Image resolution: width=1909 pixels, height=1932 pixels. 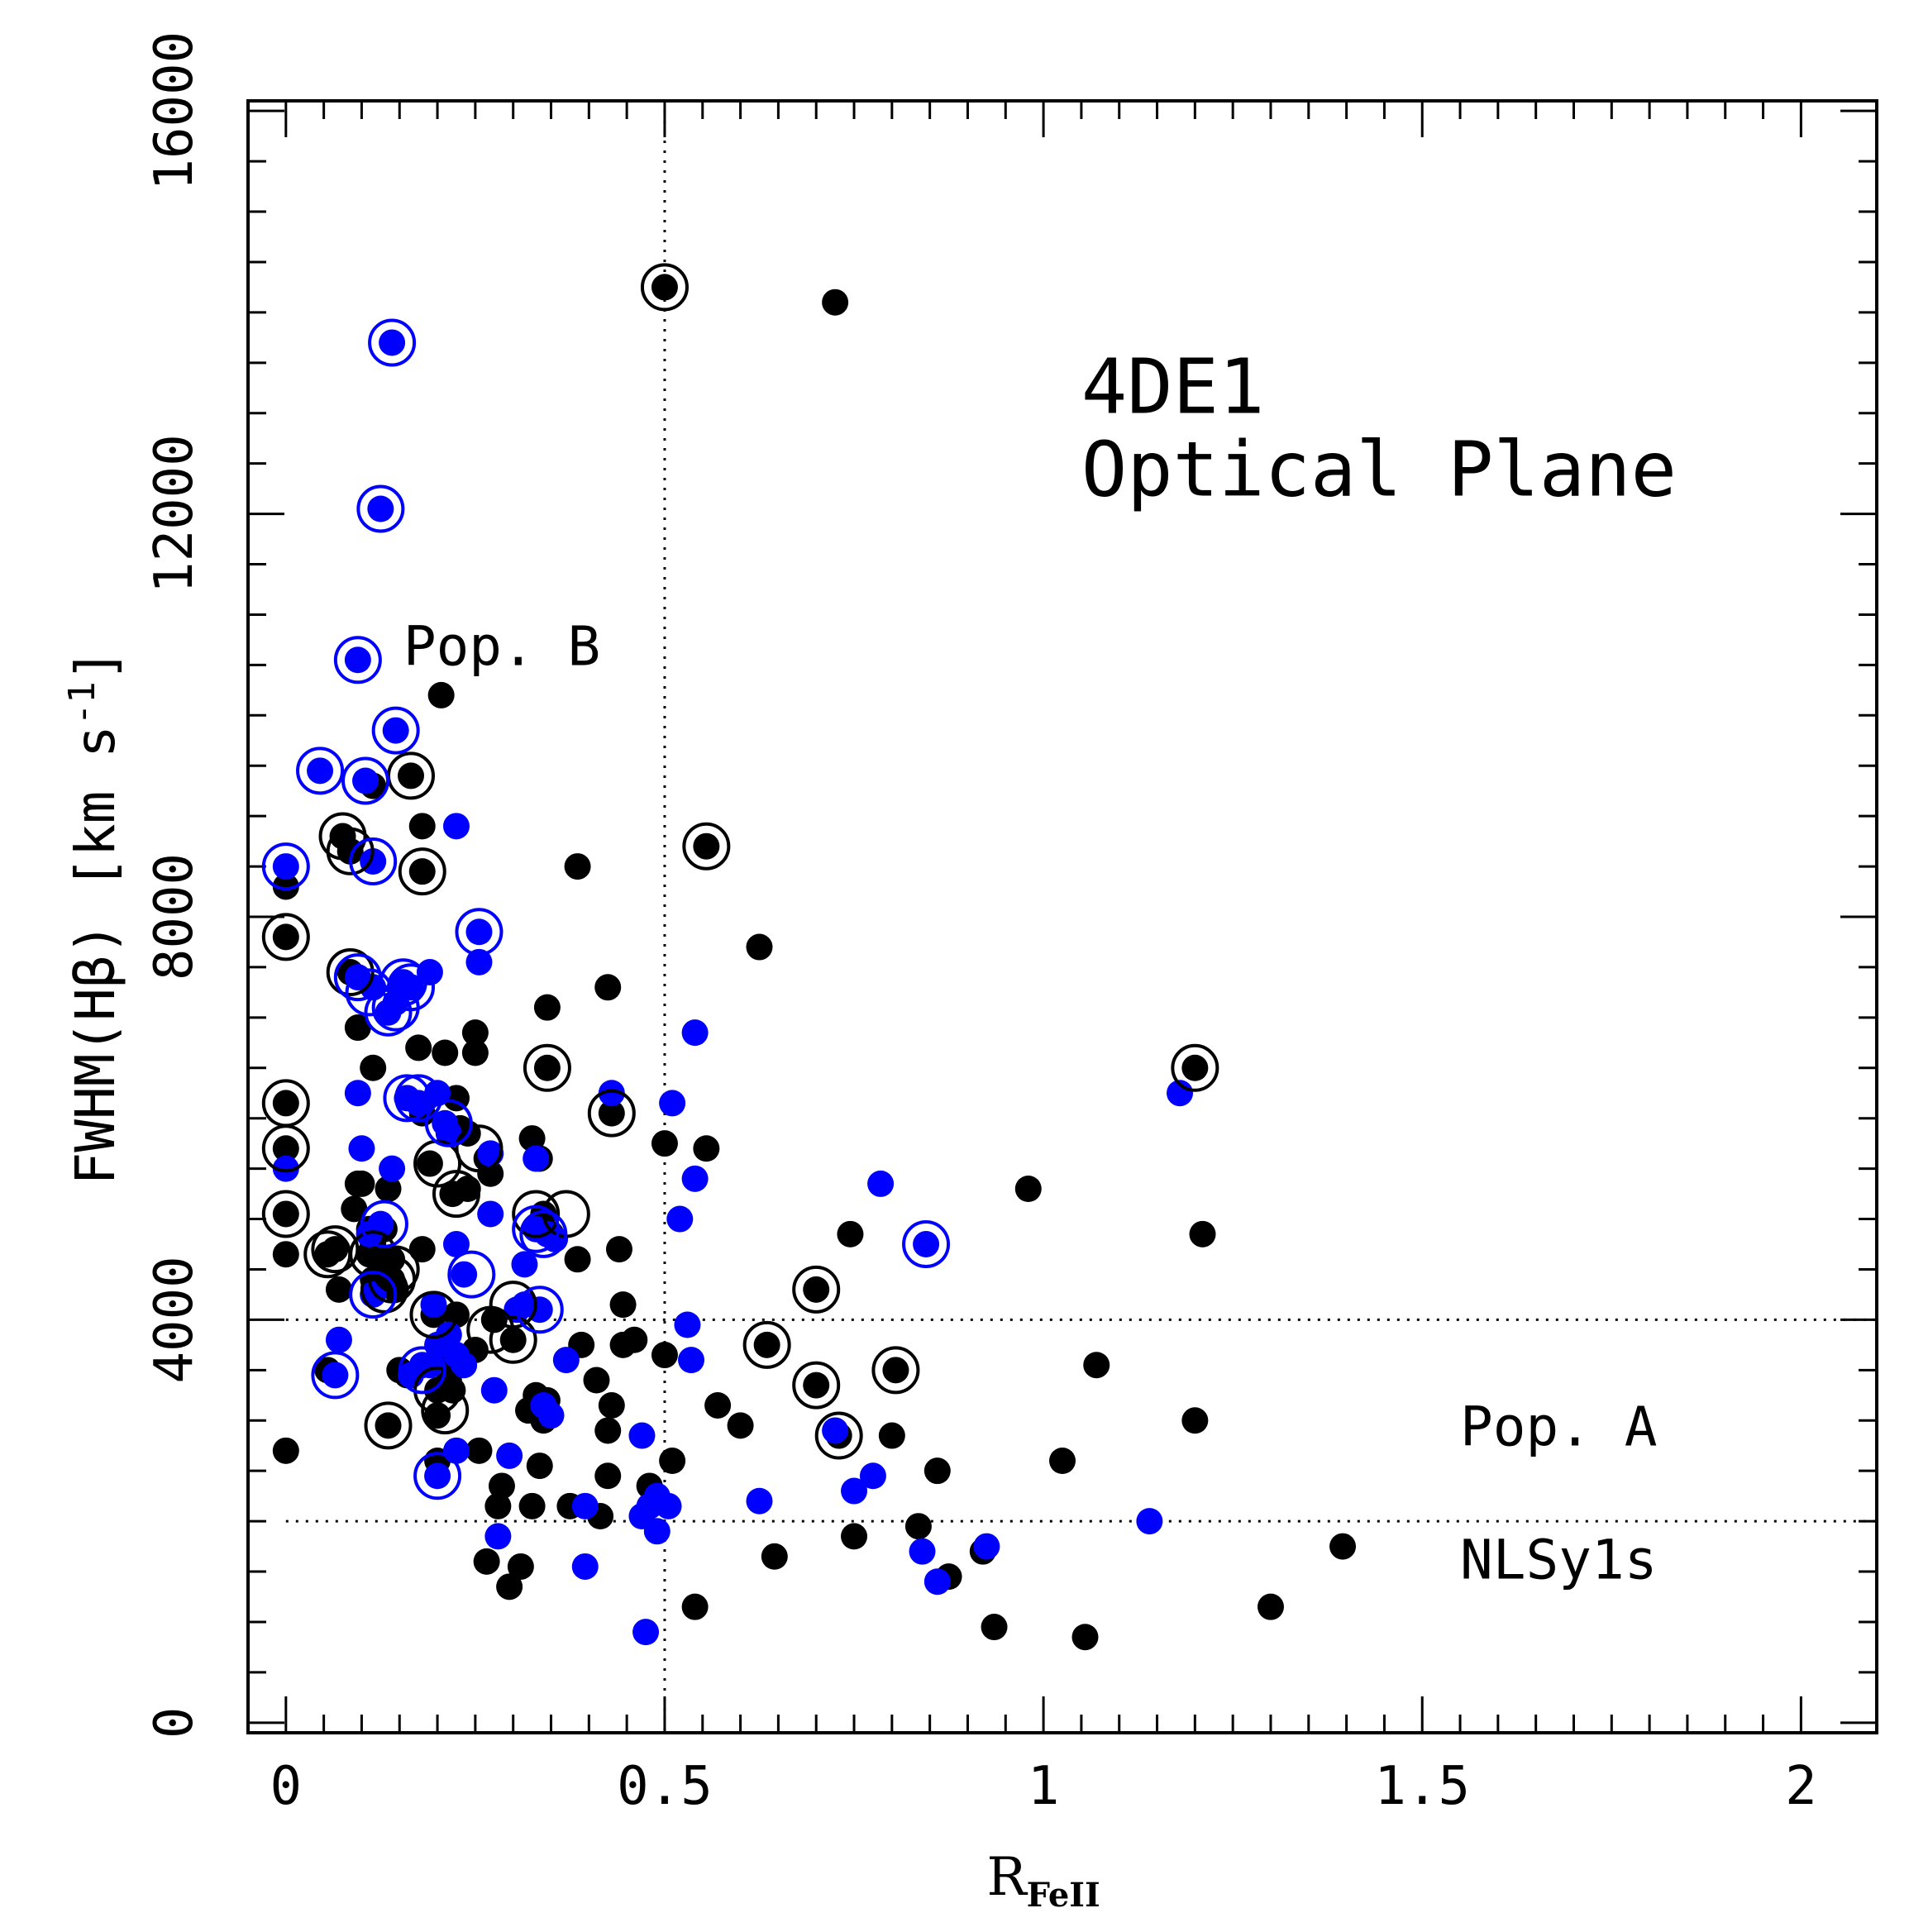 I want to click on y-tick-label: 4000, so click(x=175, y=1319).